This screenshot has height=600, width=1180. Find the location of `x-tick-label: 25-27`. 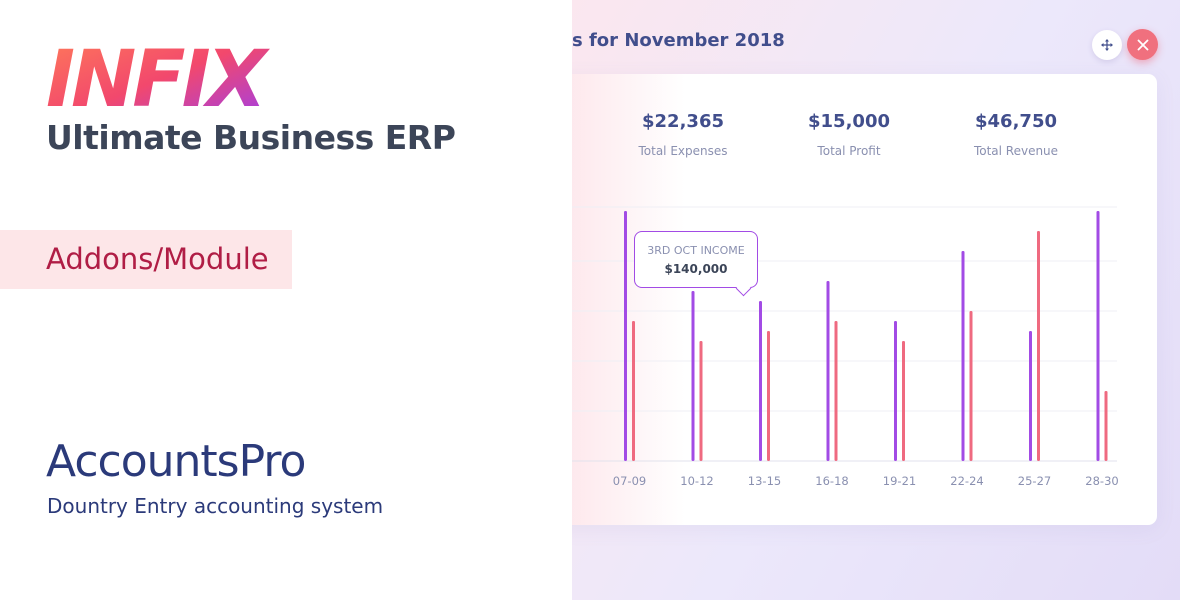

x-tick-label: 25-27 is located at coordinates (1034, 481).